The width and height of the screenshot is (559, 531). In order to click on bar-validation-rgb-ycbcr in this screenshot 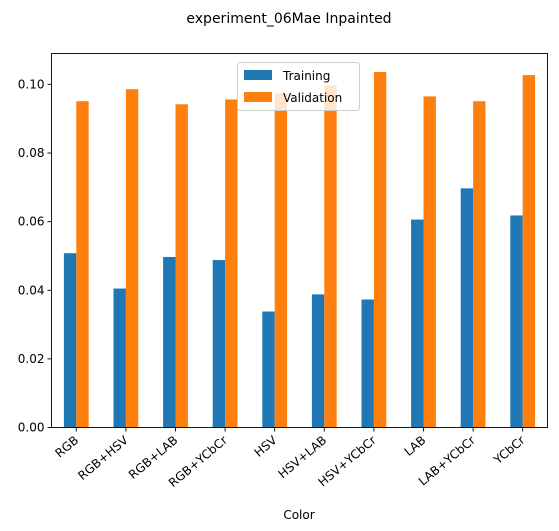, I will do `click(231, 263)`.